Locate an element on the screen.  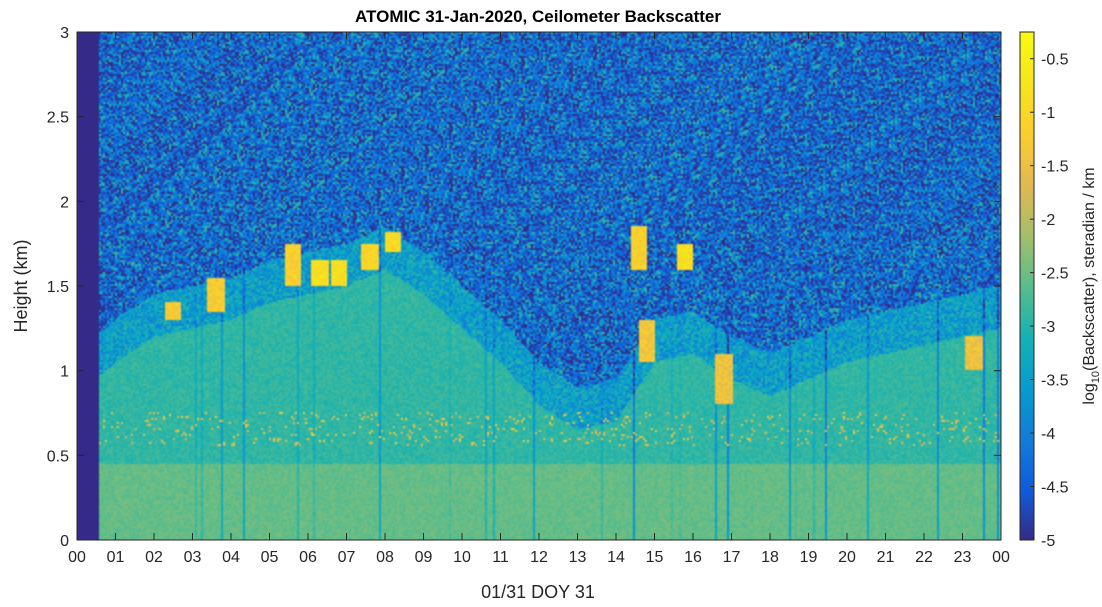
x-tick-label: 13 is located at coordinates (578, 557).